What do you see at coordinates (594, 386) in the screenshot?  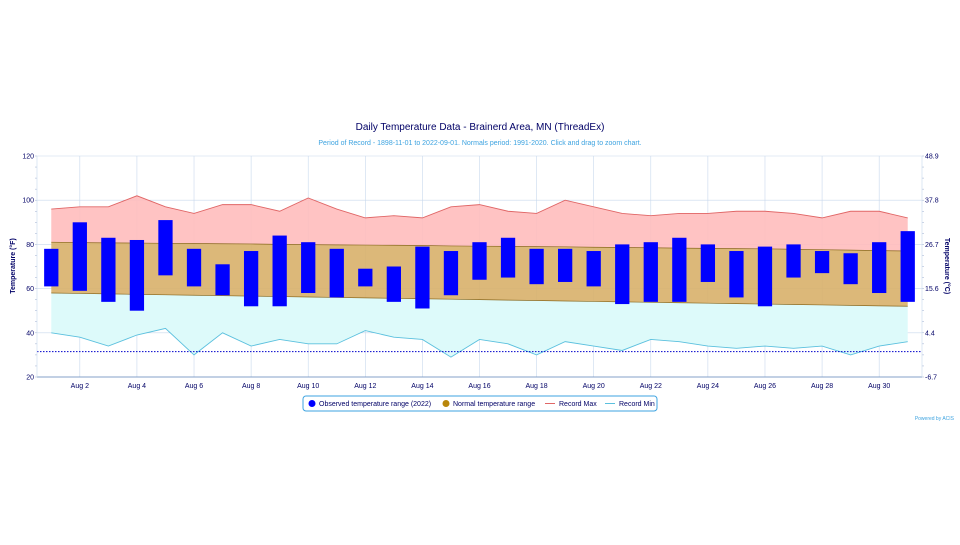 I see `x-tick-label: Aug 20` at bounding box center [594, 386].